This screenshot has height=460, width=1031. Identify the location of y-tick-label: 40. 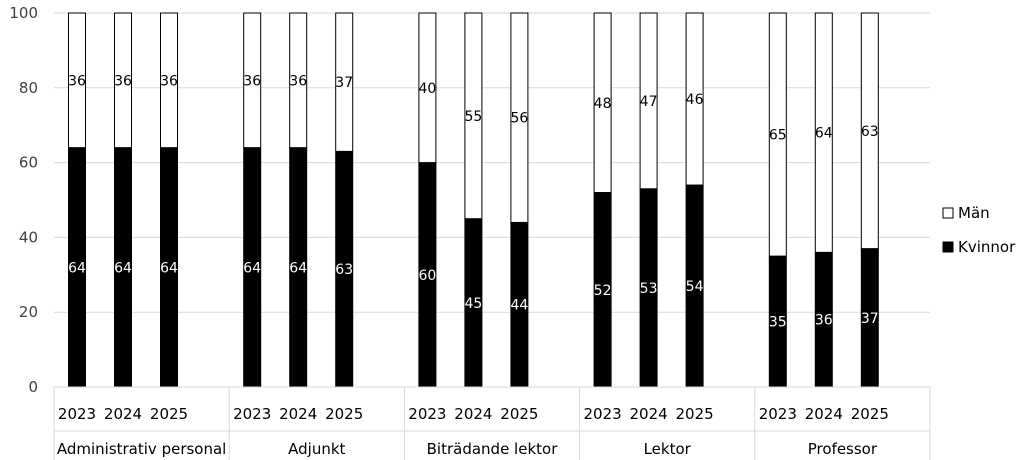
(28, 237).